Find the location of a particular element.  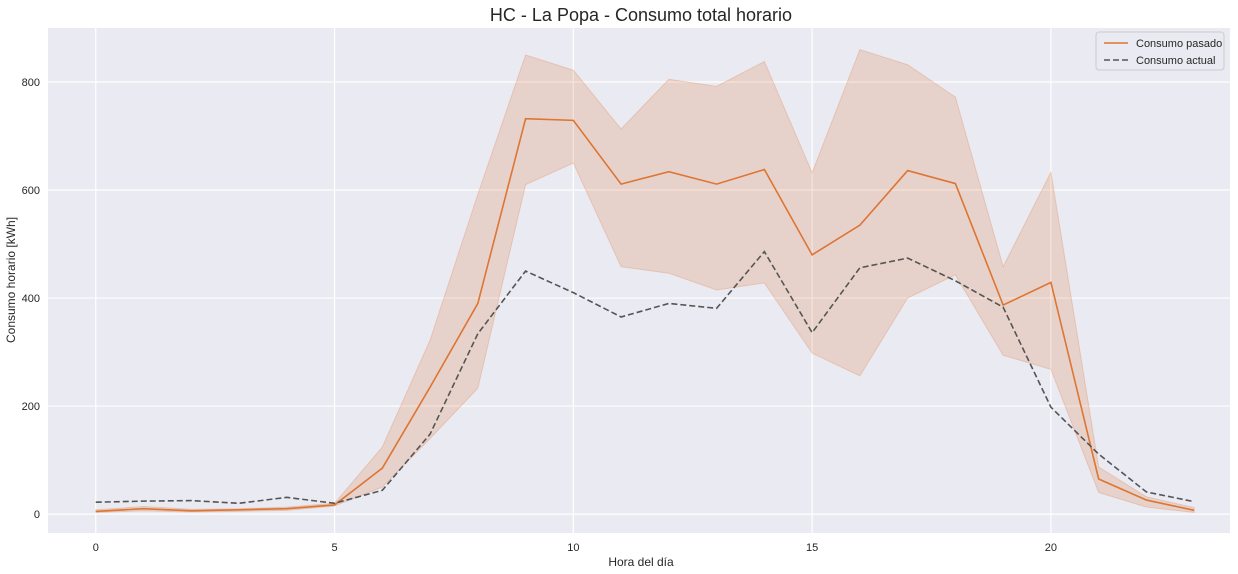

y-axis-ticks: 0 200 400 600 800 is located at coordinates (31, 299).